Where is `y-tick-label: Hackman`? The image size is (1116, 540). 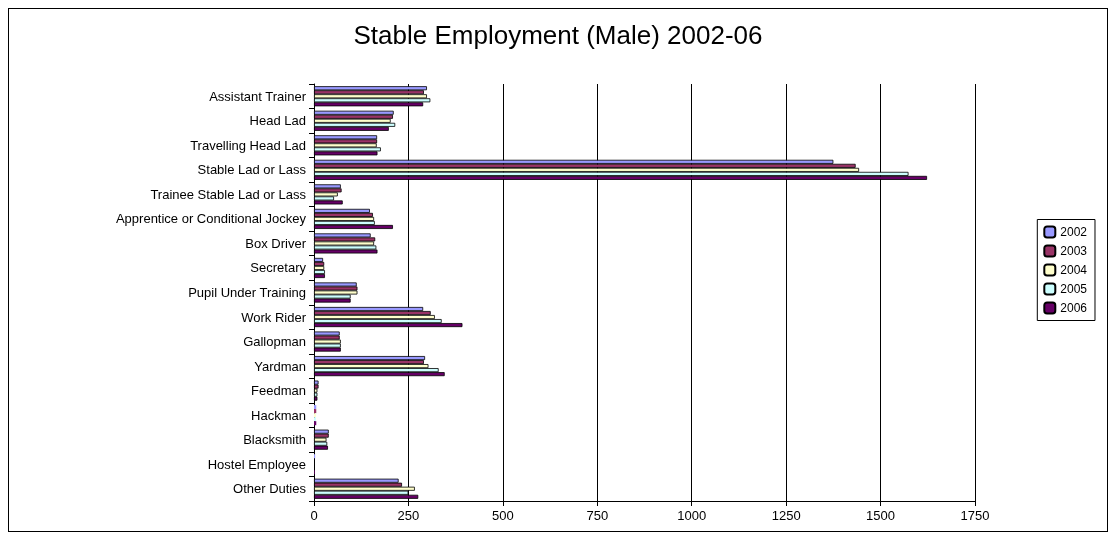 y-tick-label: Hackman is located at coordinates (278, 415).